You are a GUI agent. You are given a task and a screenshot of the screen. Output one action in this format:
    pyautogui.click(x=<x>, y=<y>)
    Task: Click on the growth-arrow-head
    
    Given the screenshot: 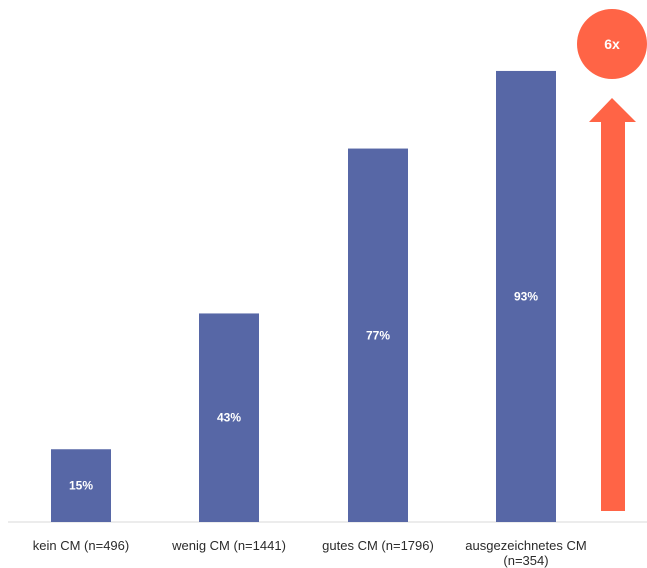 What is the action you would take?
    pyautogui.click(x=612, y=110)
    